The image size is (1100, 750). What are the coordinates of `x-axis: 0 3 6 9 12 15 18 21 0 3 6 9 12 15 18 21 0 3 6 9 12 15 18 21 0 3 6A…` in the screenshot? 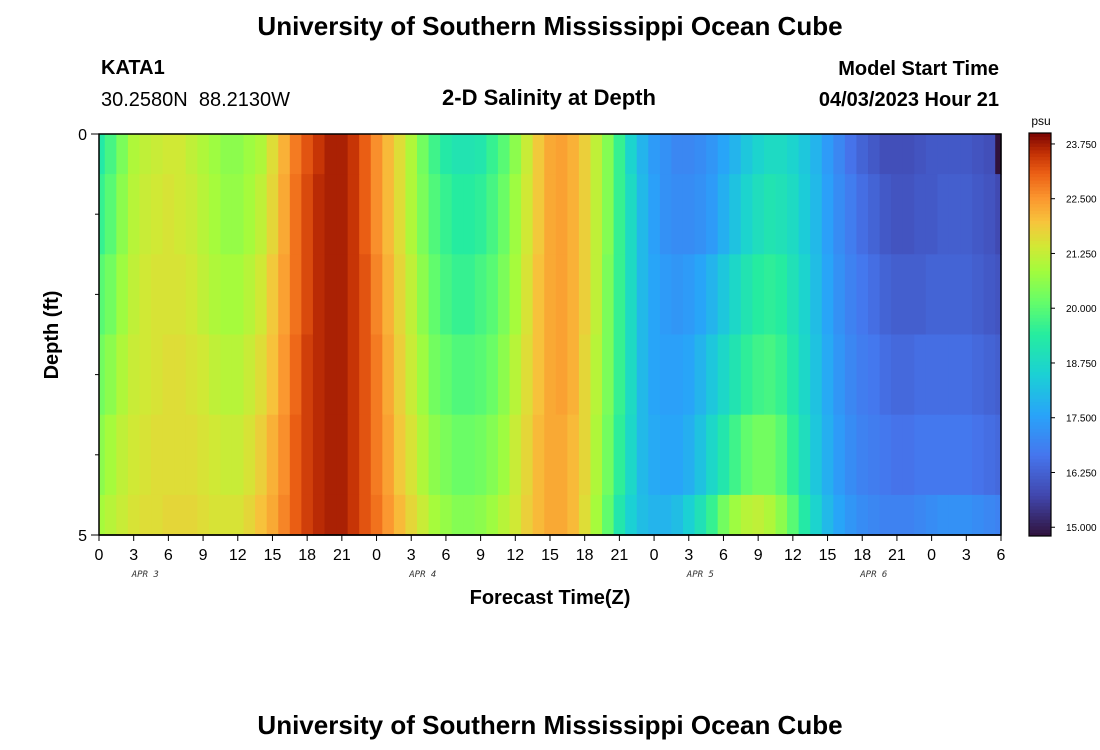 It's located at (550, 557).